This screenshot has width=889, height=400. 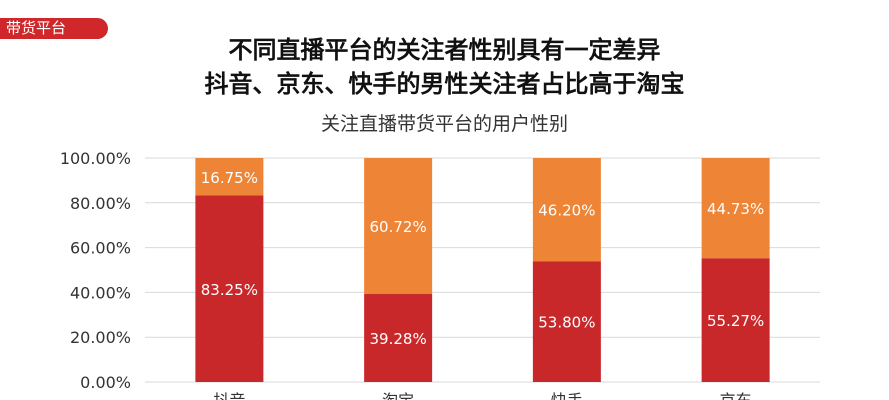 I want to click on data-label: 46.20%, so click(x=566, y=211).